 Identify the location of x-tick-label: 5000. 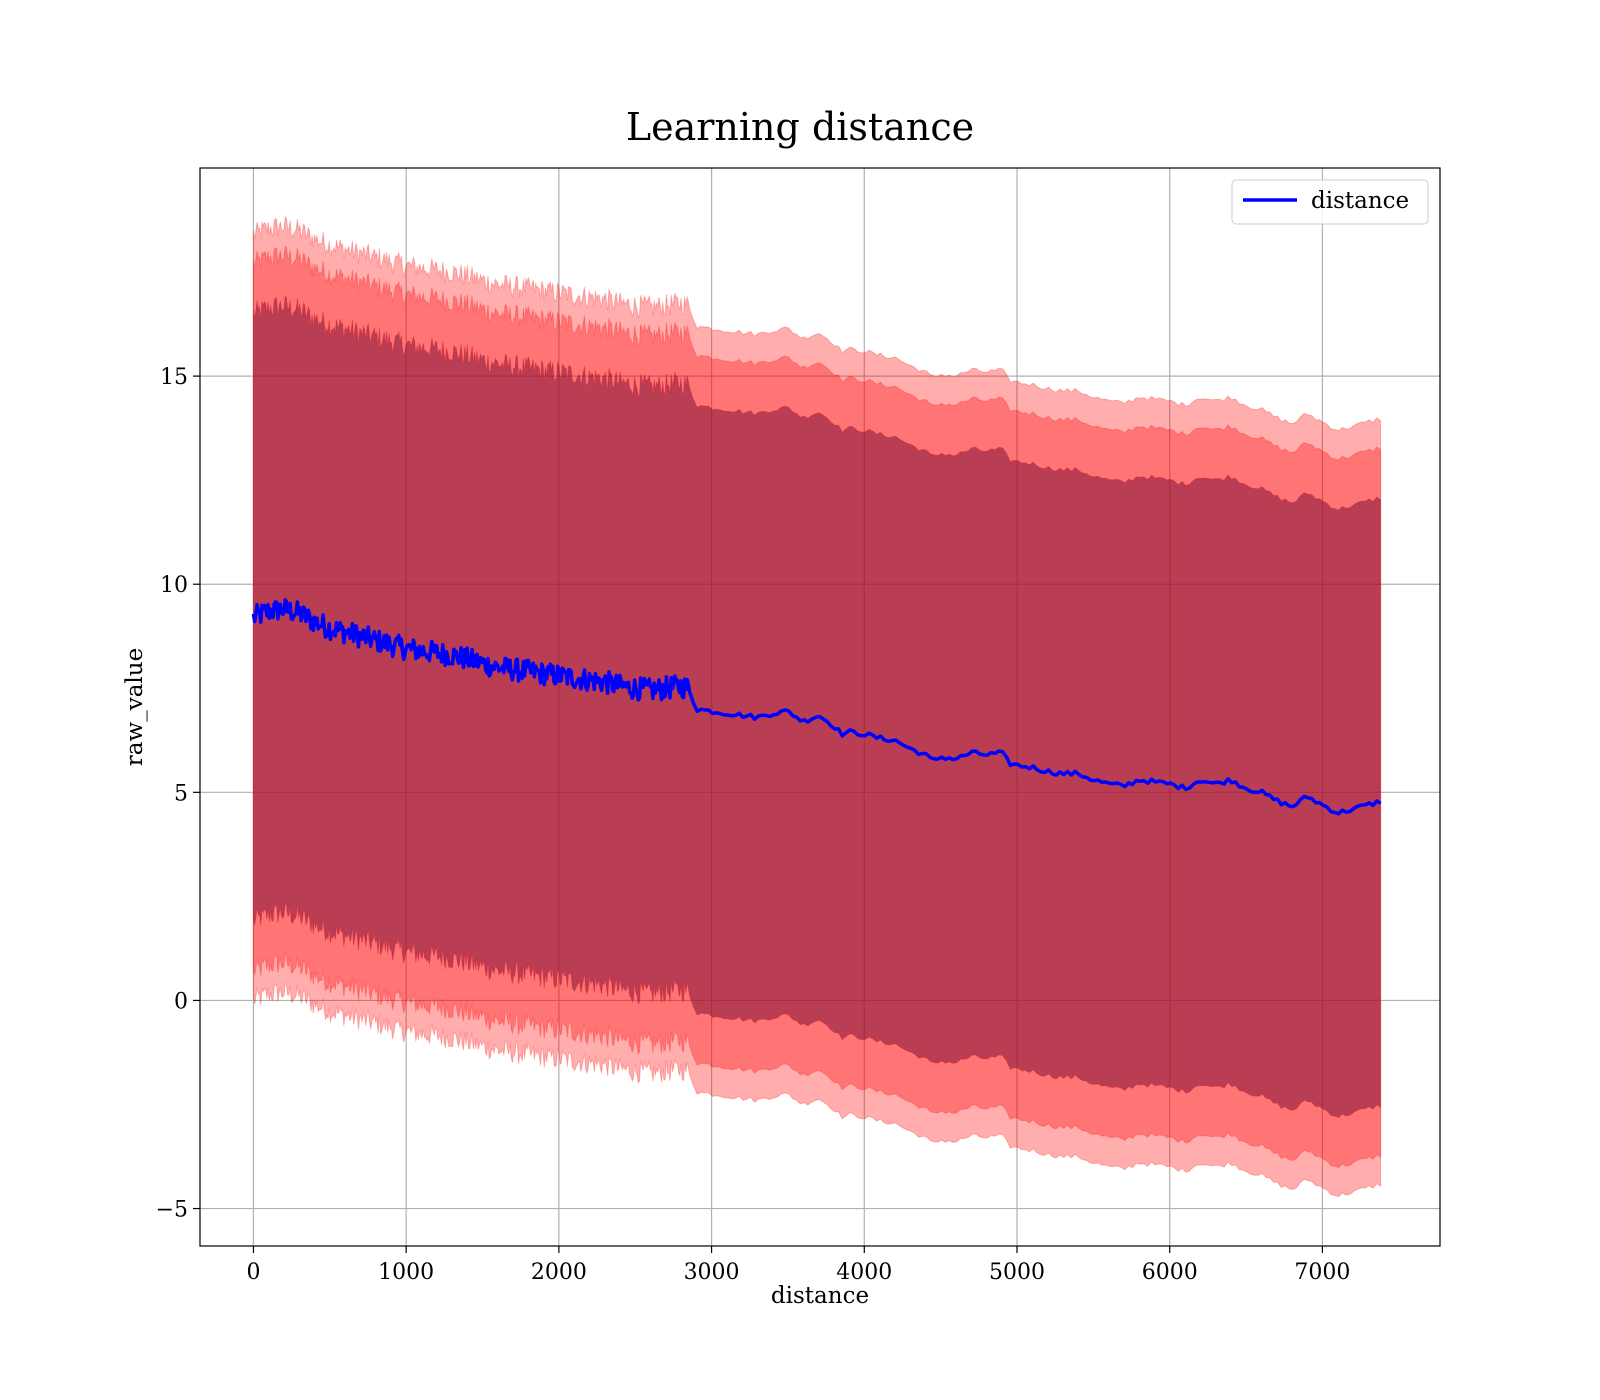
(1017, 1272).